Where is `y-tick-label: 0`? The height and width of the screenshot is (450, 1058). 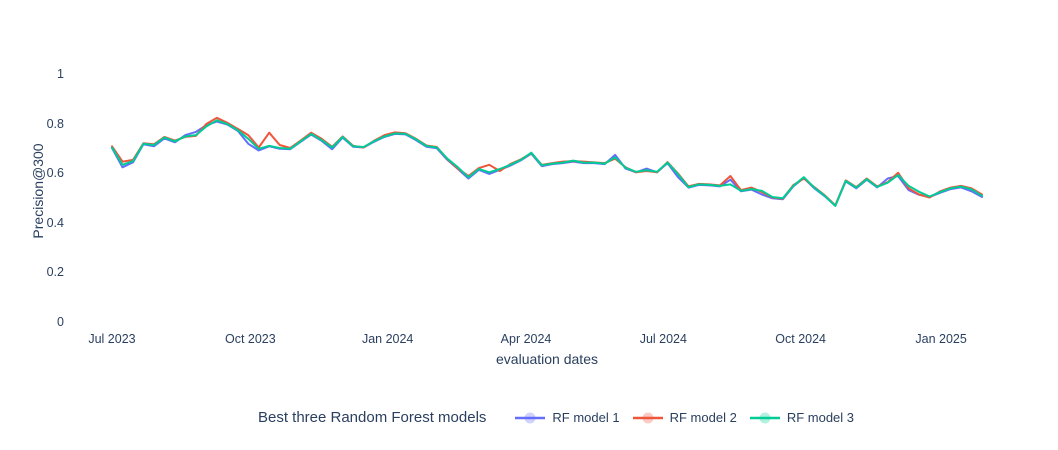 y-tick-label: 0 is located at coordinates (60, 321).